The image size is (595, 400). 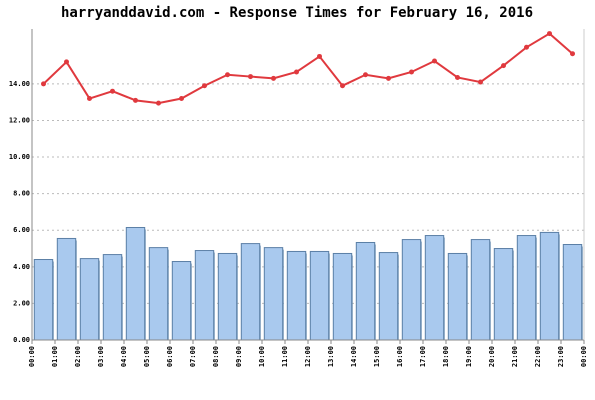 I want to click on x-tick-label: 19:00, so click(x=469, y=356).